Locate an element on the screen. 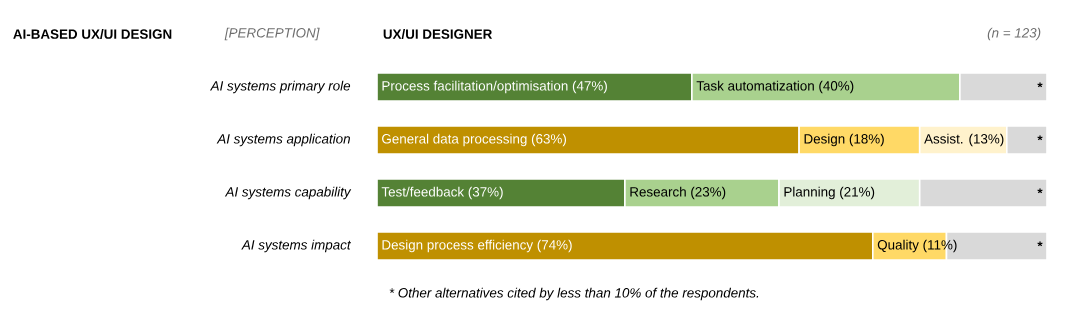 The width and height of the screenshot is (1066, 330). y-tick-label: AI systems primary role is located at coordinates (280, 87).